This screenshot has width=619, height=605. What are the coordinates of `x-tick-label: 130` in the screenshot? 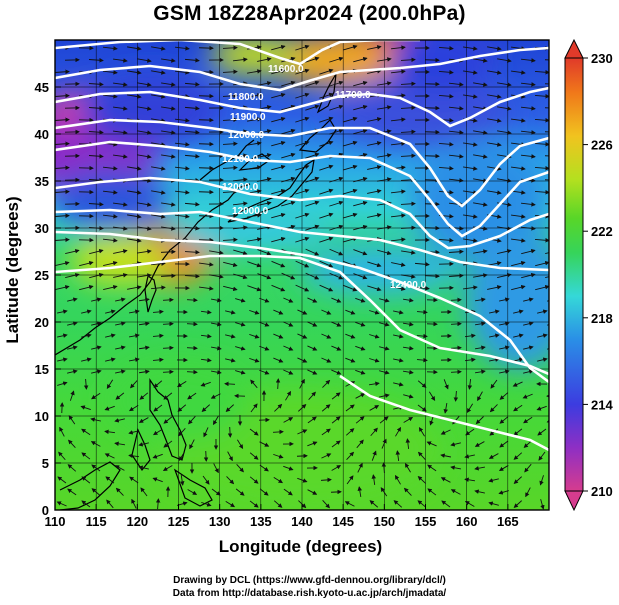 It's located at (220, 521).